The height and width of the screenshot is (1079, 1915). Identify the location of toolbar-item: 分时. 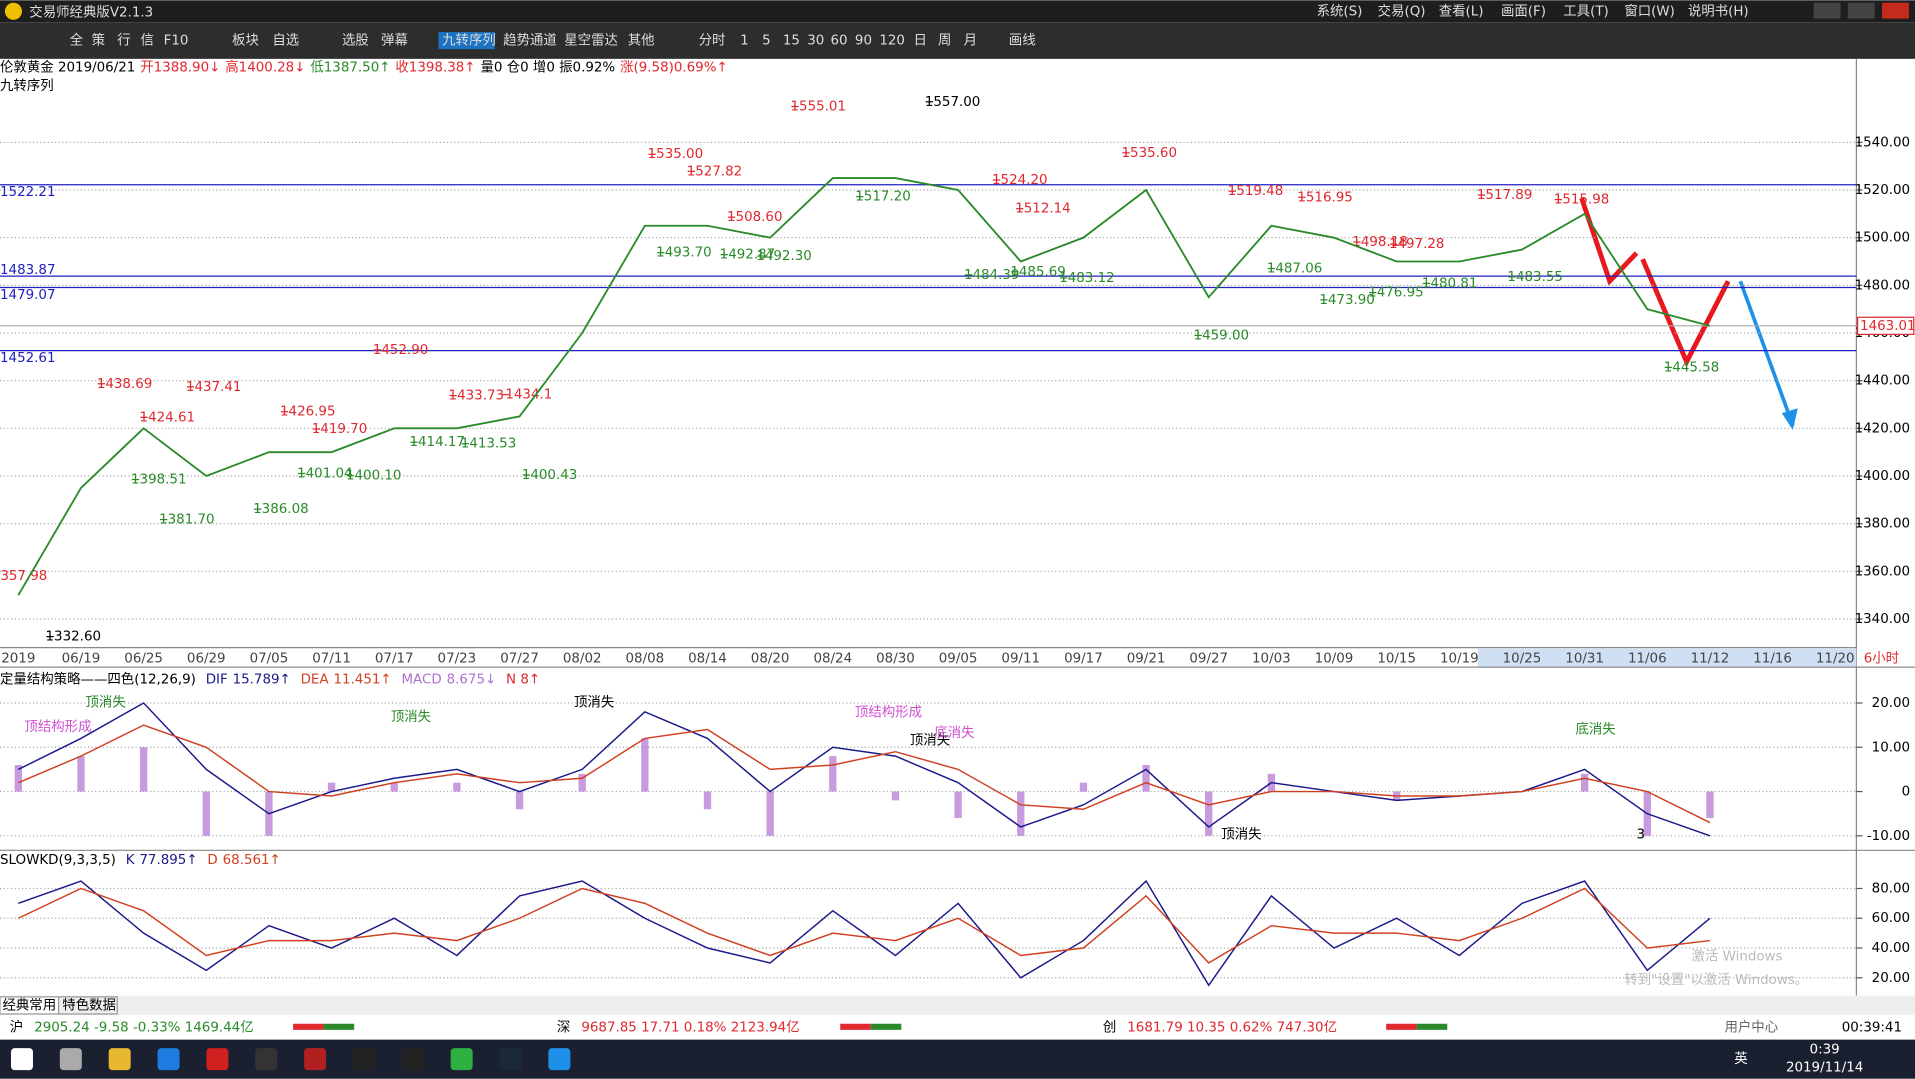
(712, 41).